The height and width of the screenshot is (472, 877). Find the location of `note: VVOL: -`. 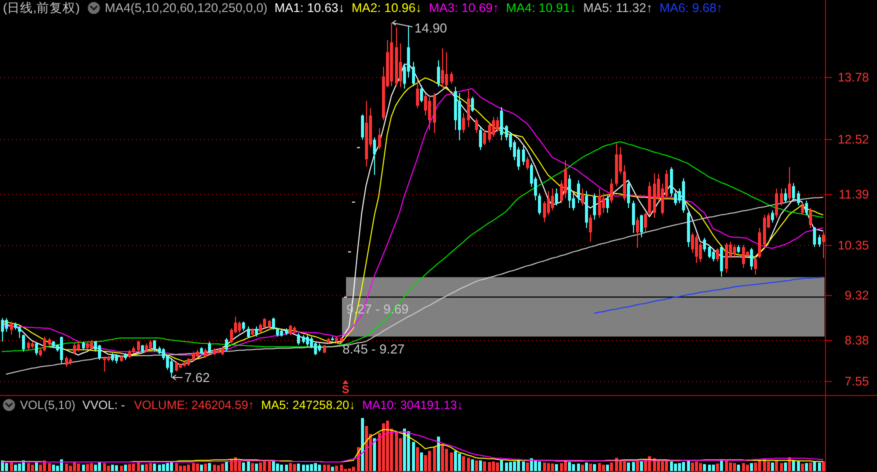

note: VVOL: - is located at coordinates (104, 405).